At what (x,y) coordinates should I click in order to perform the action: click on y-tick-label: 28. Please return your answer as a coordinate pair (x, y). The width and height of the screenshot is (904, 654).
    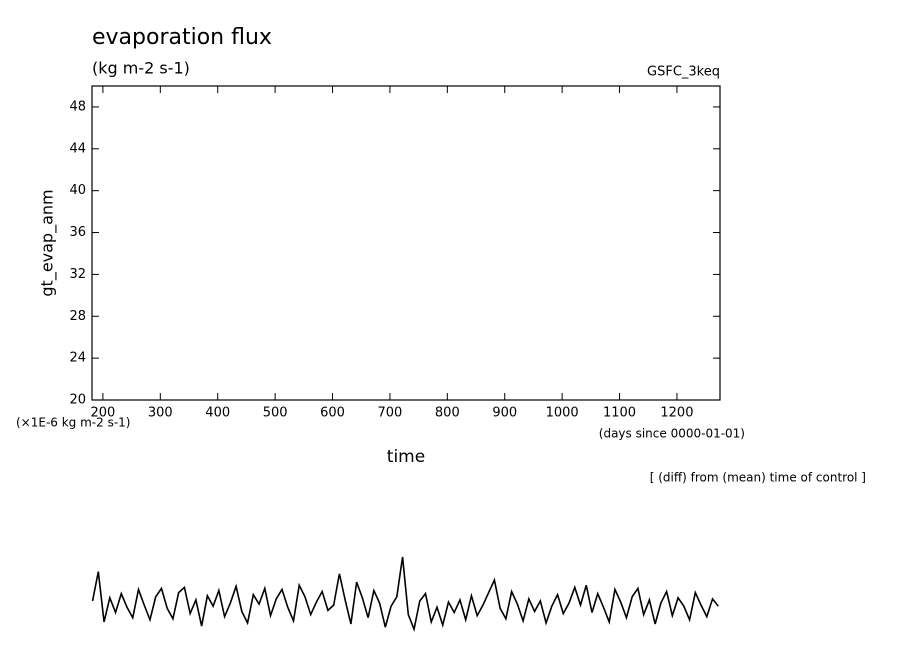
    Looking at the image, I should click on (77, 316).